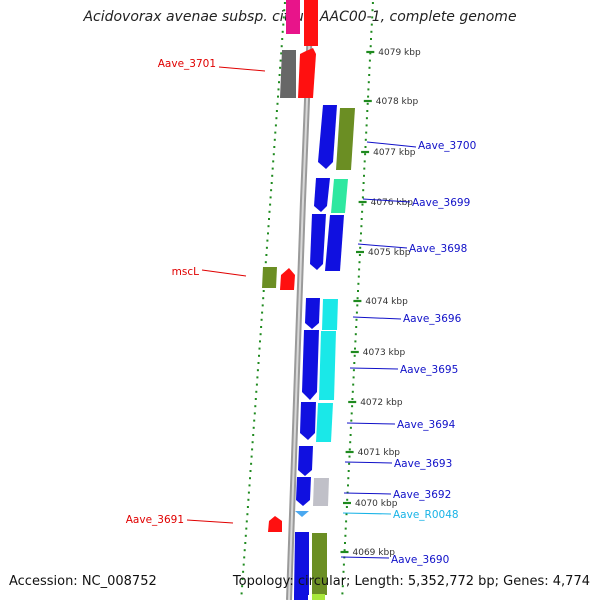 Image resolution: width=600 pixels, height=600 pixels. Describe the element at coordinates (438, 249) in the screenshot. I see `gene-label-aave-3698: Aave_3698` at that location.